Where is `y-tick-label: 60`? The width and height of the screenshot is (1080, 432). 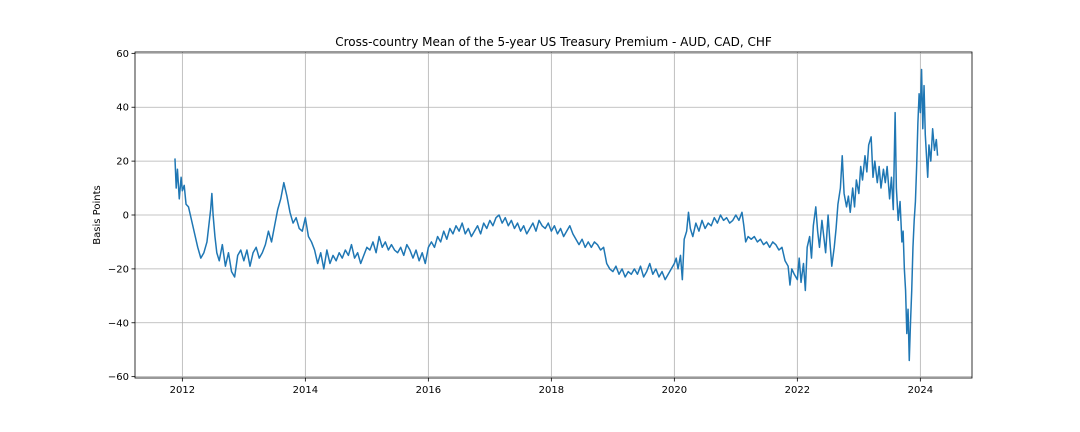
y-tick-label: 60 is located at coordinates (122, 54).